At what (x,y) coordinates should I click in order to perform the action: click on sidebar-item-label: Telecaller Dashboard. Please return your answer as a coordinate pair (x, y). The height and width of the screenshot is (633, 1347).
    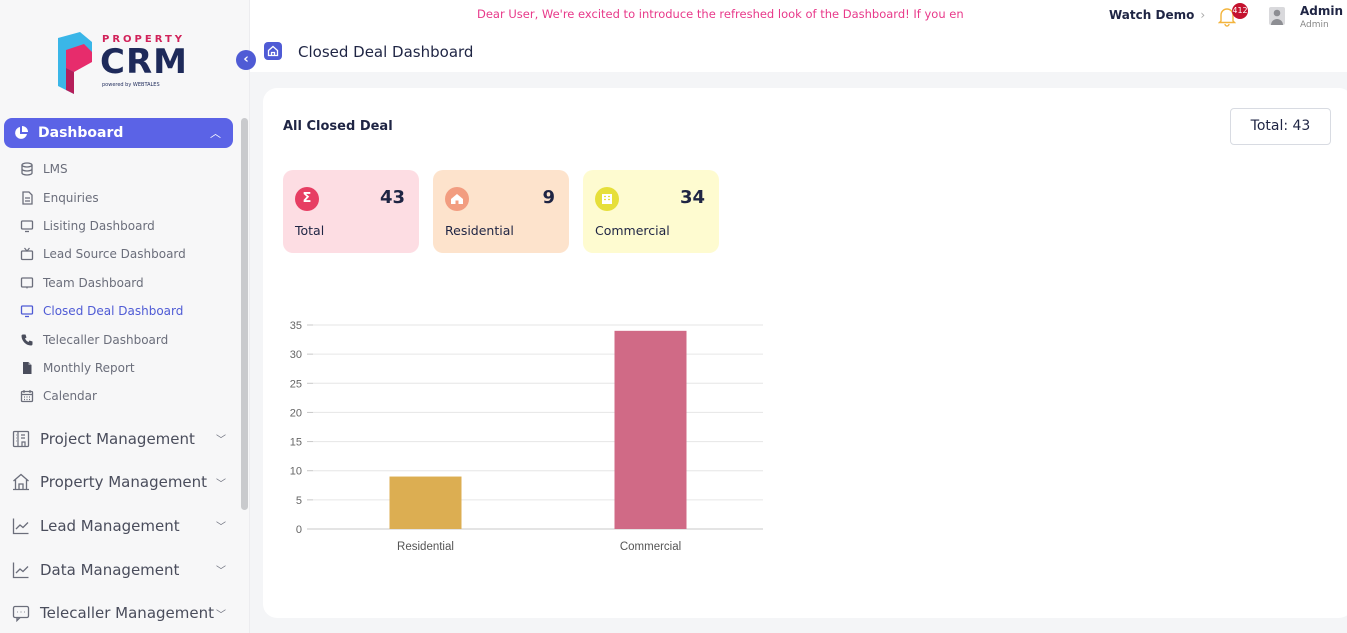
    Looking at the image, I should click on (106, 339).